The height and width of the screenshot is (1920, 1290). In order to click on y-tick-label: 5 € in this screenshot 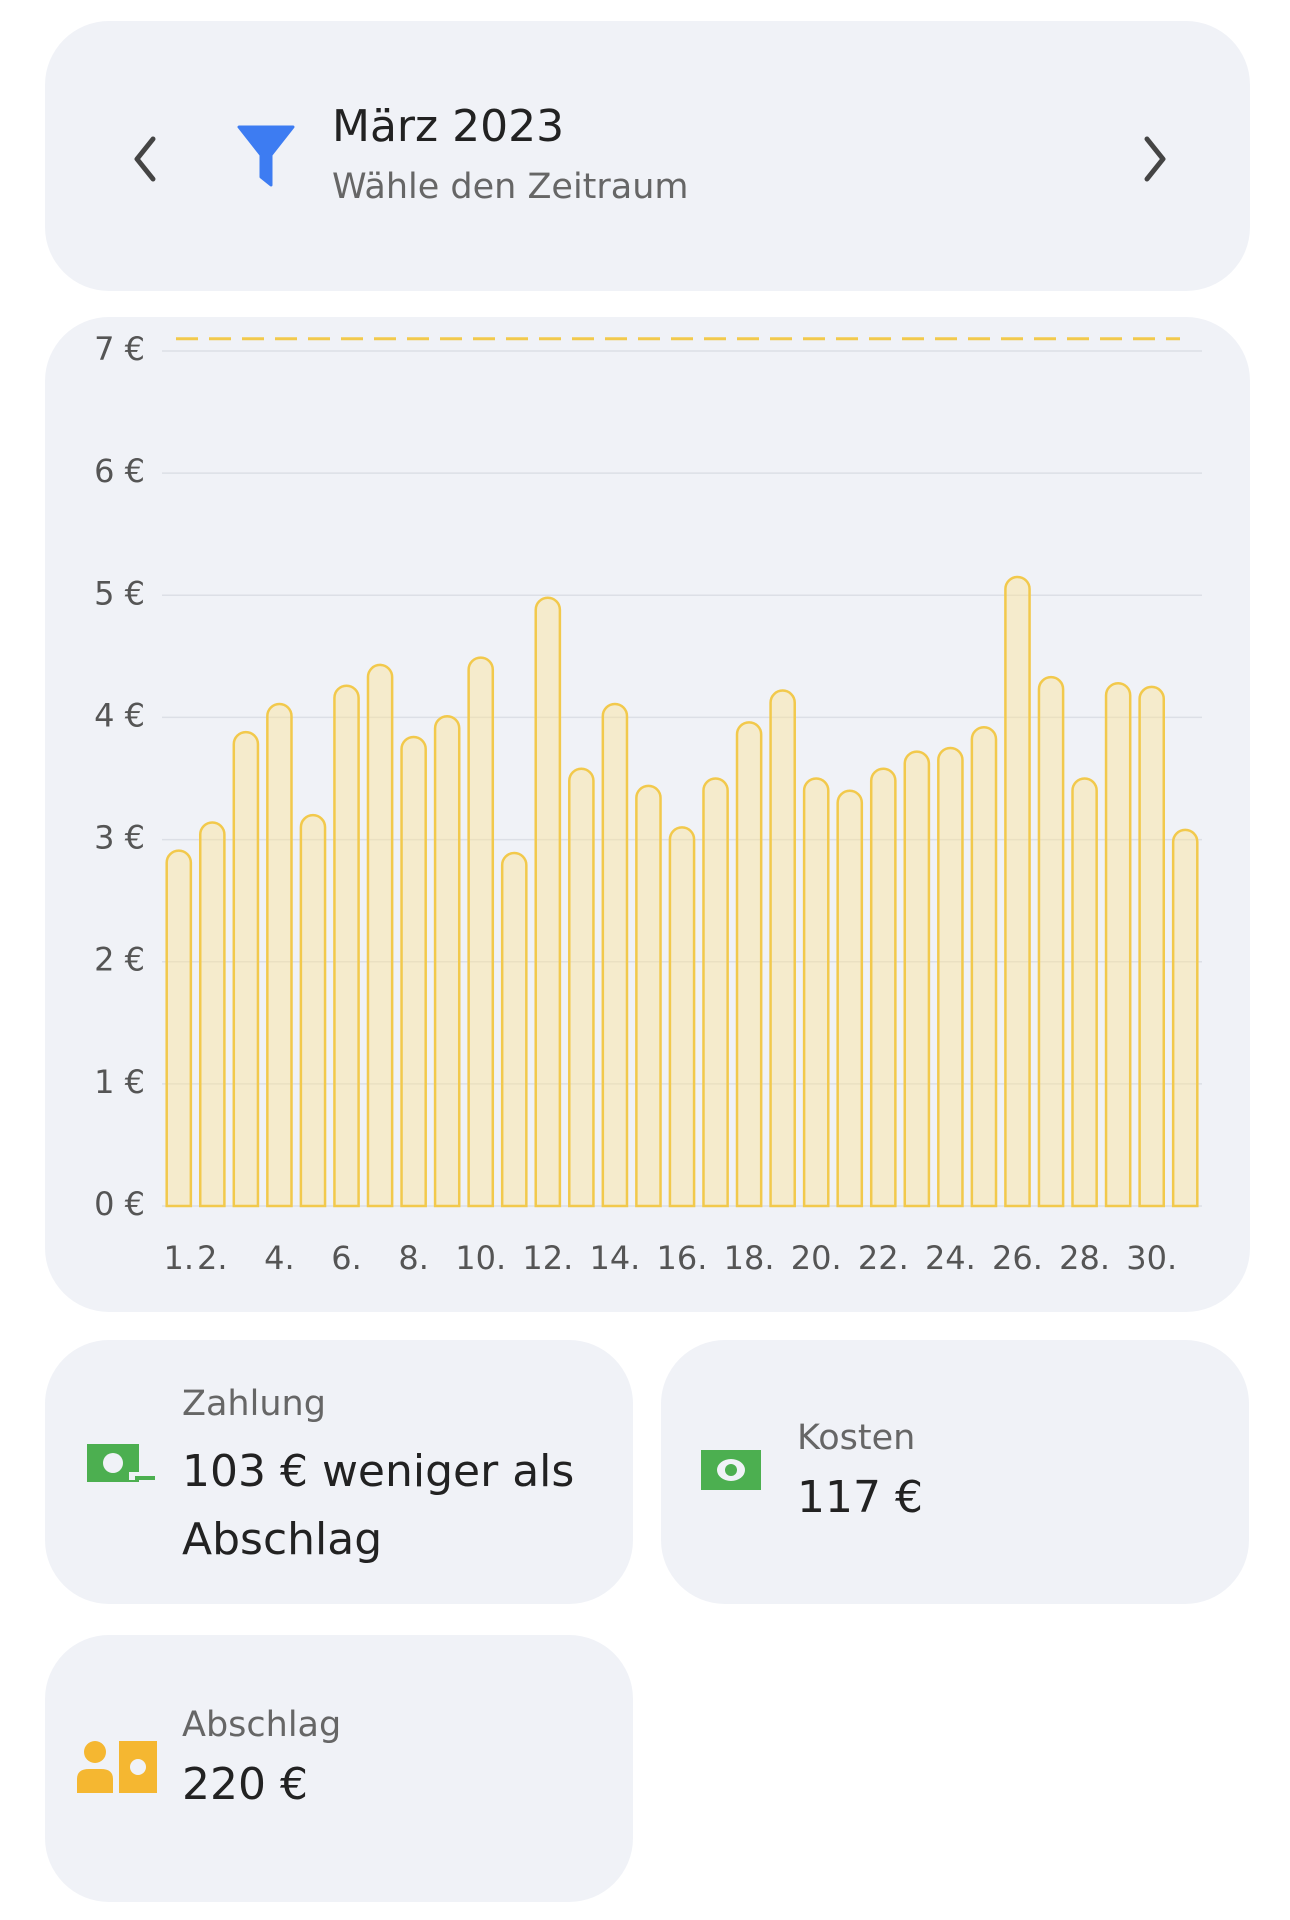, I will do `click(119, 593)`.